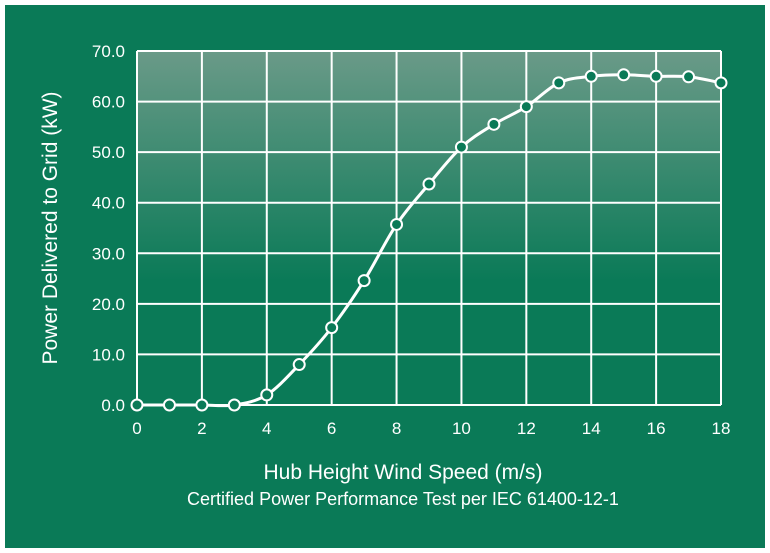 This screenshot has height=553, width=770. Describe the element at coordinates (656, 428) in the screenshot. I see `x-tick-label: 16` at that location.